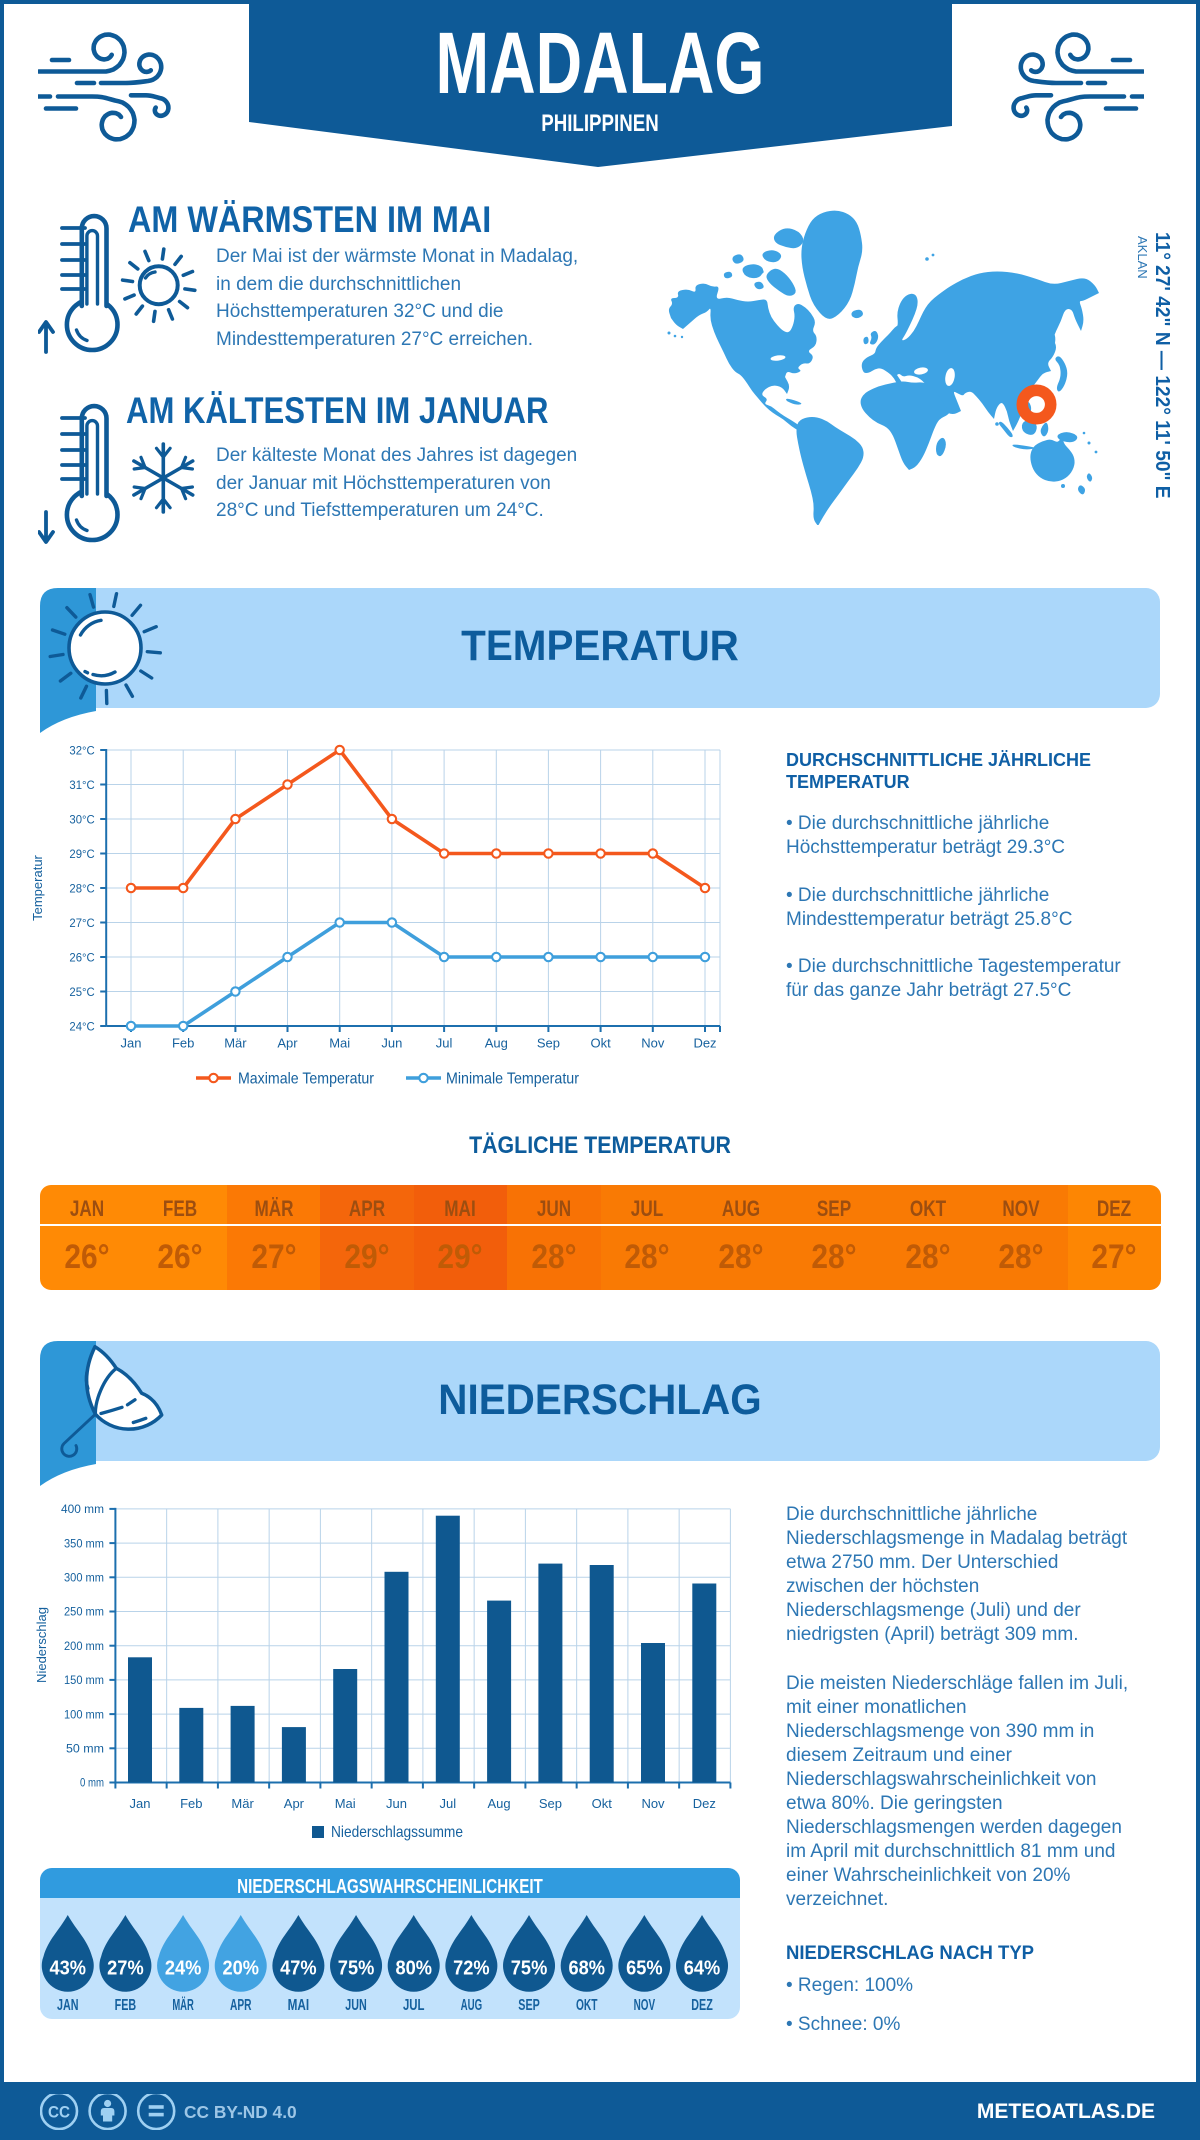 Image resolution: width=1200 pixels, height=2140 pixels. What do you see at coordinates (81, 854) in the screenshot?
I see `svg-text: 29°C` at bounding box center [81, 854].